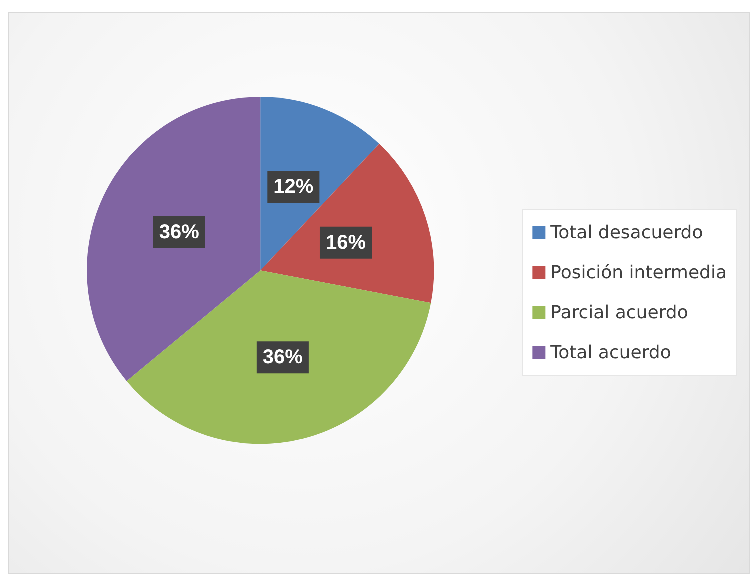  What do you see at coordinates (627, 233) in the screenshot?
I see `legend-label: Total desacuerdo` at bounding box center [627, 233].